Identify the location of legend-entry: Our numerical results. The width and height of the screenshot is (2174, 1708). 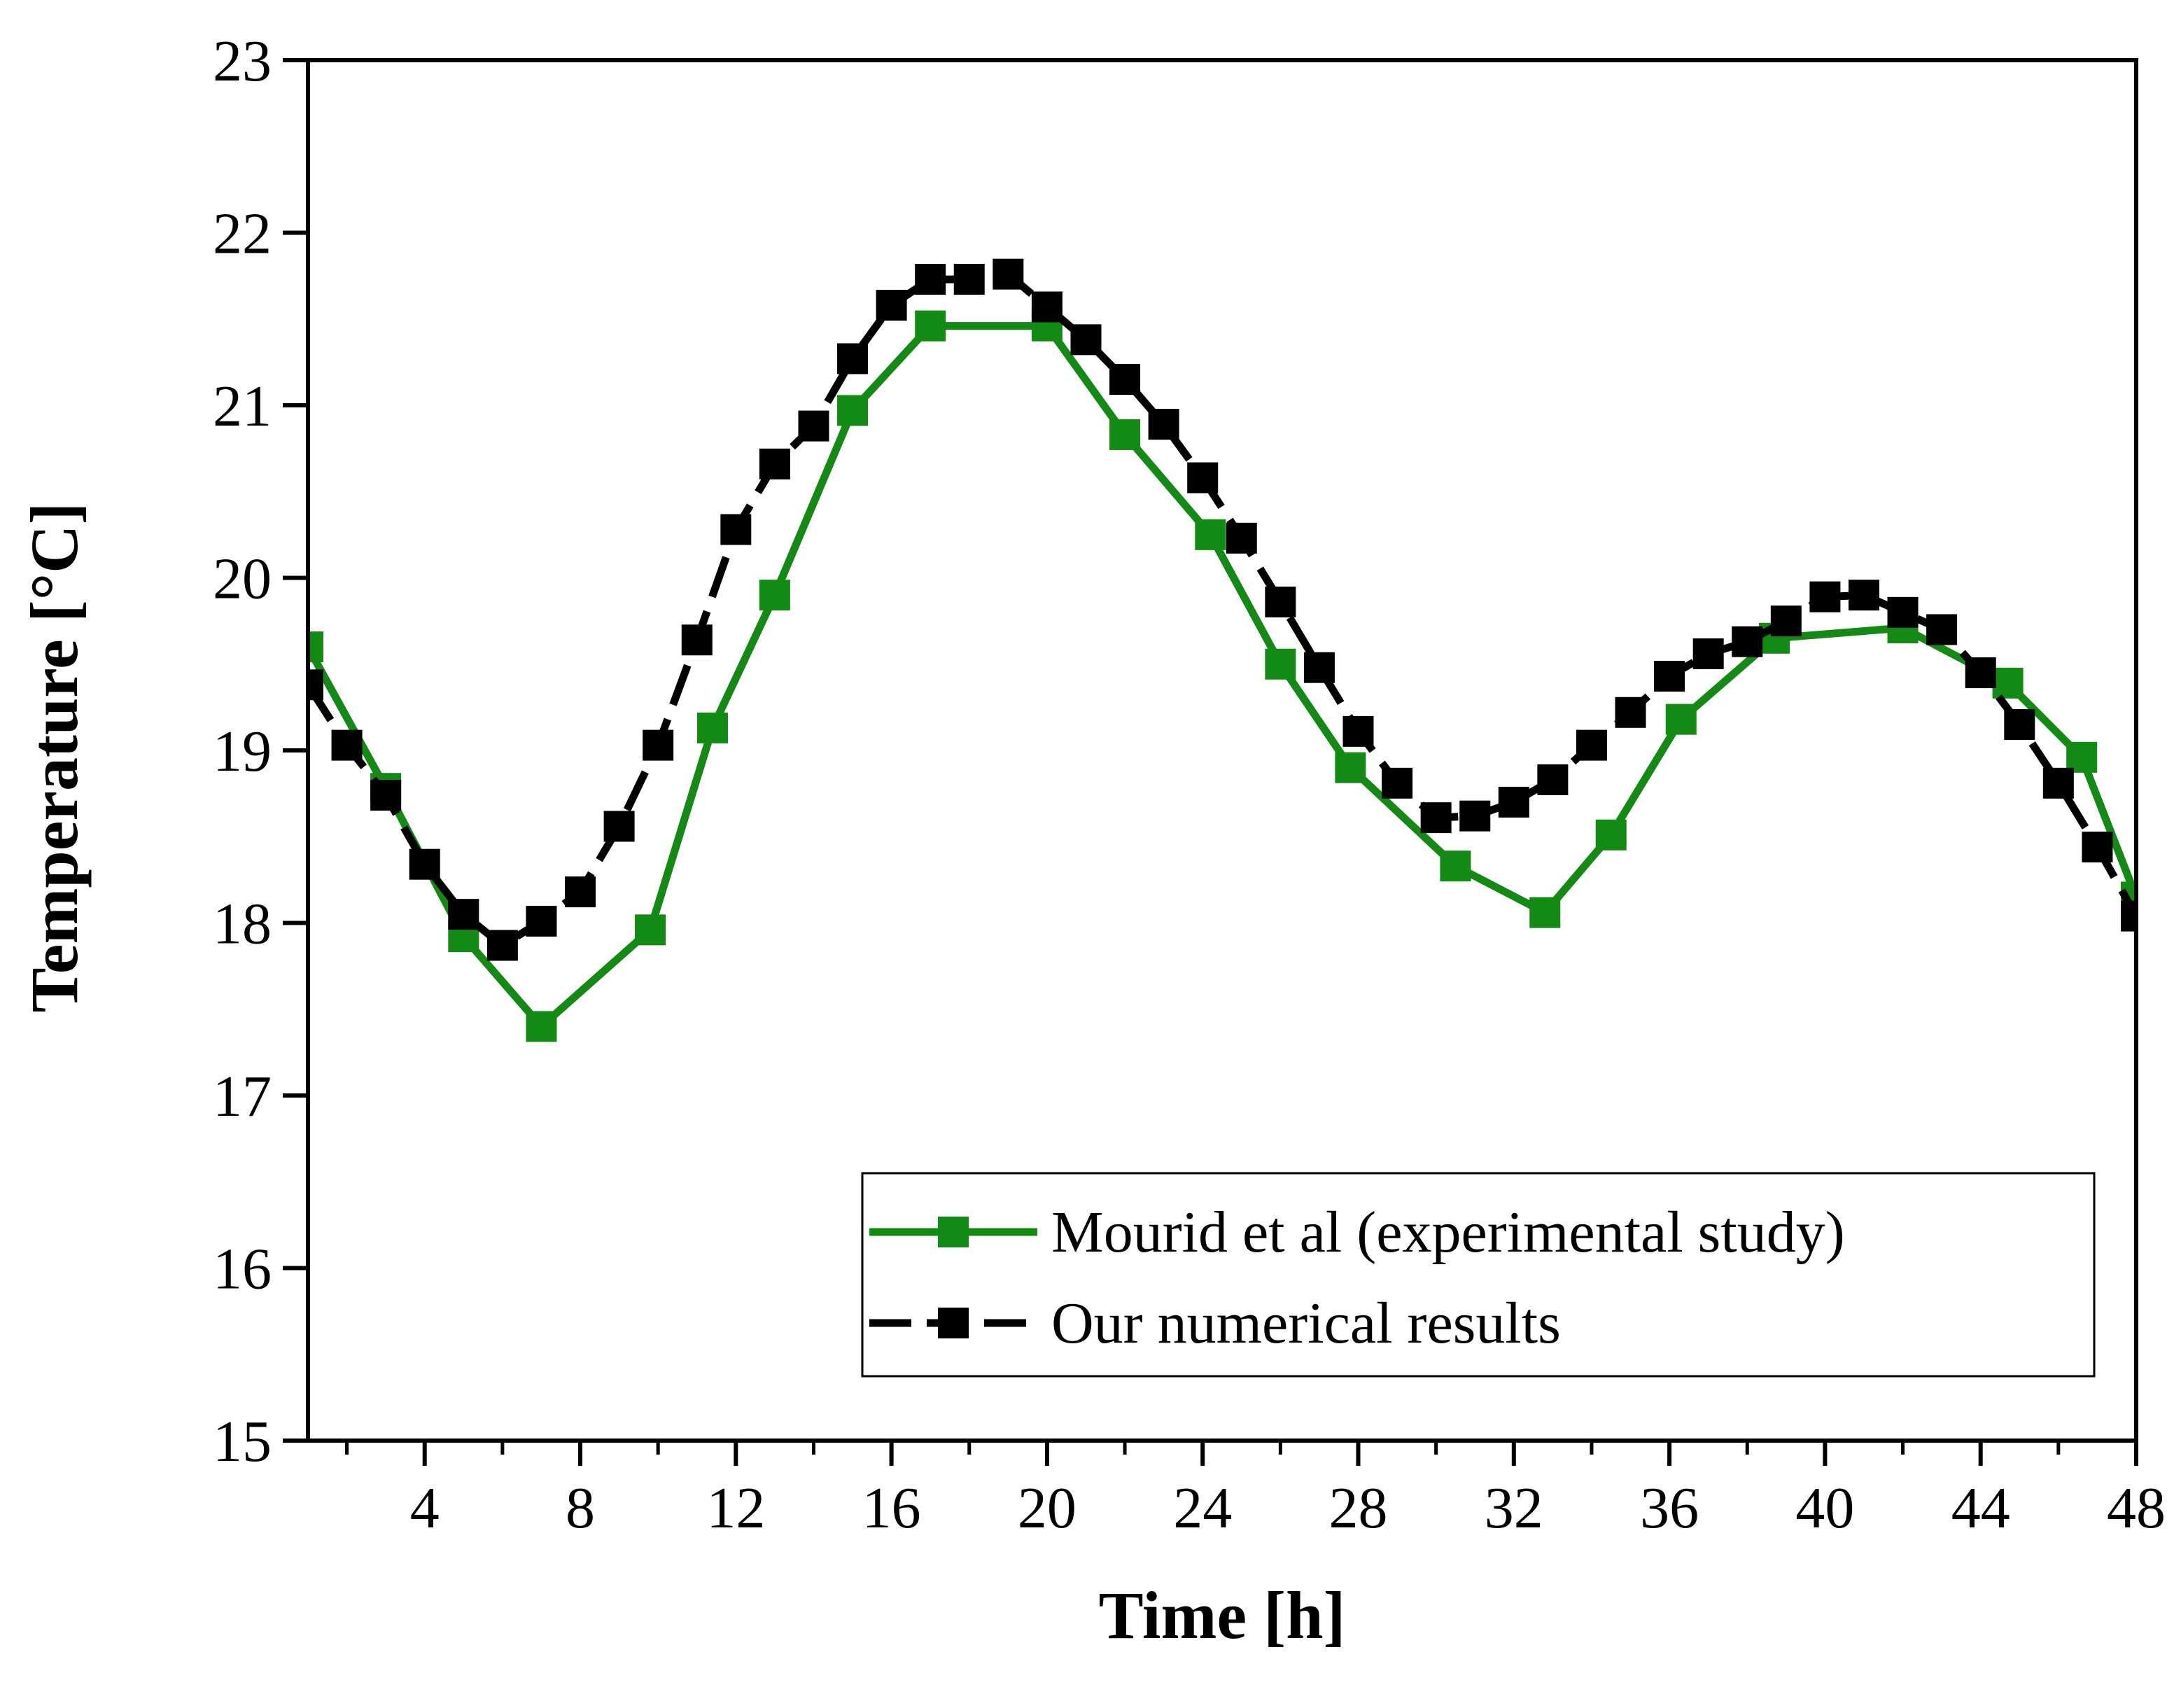
(1215, 1323).